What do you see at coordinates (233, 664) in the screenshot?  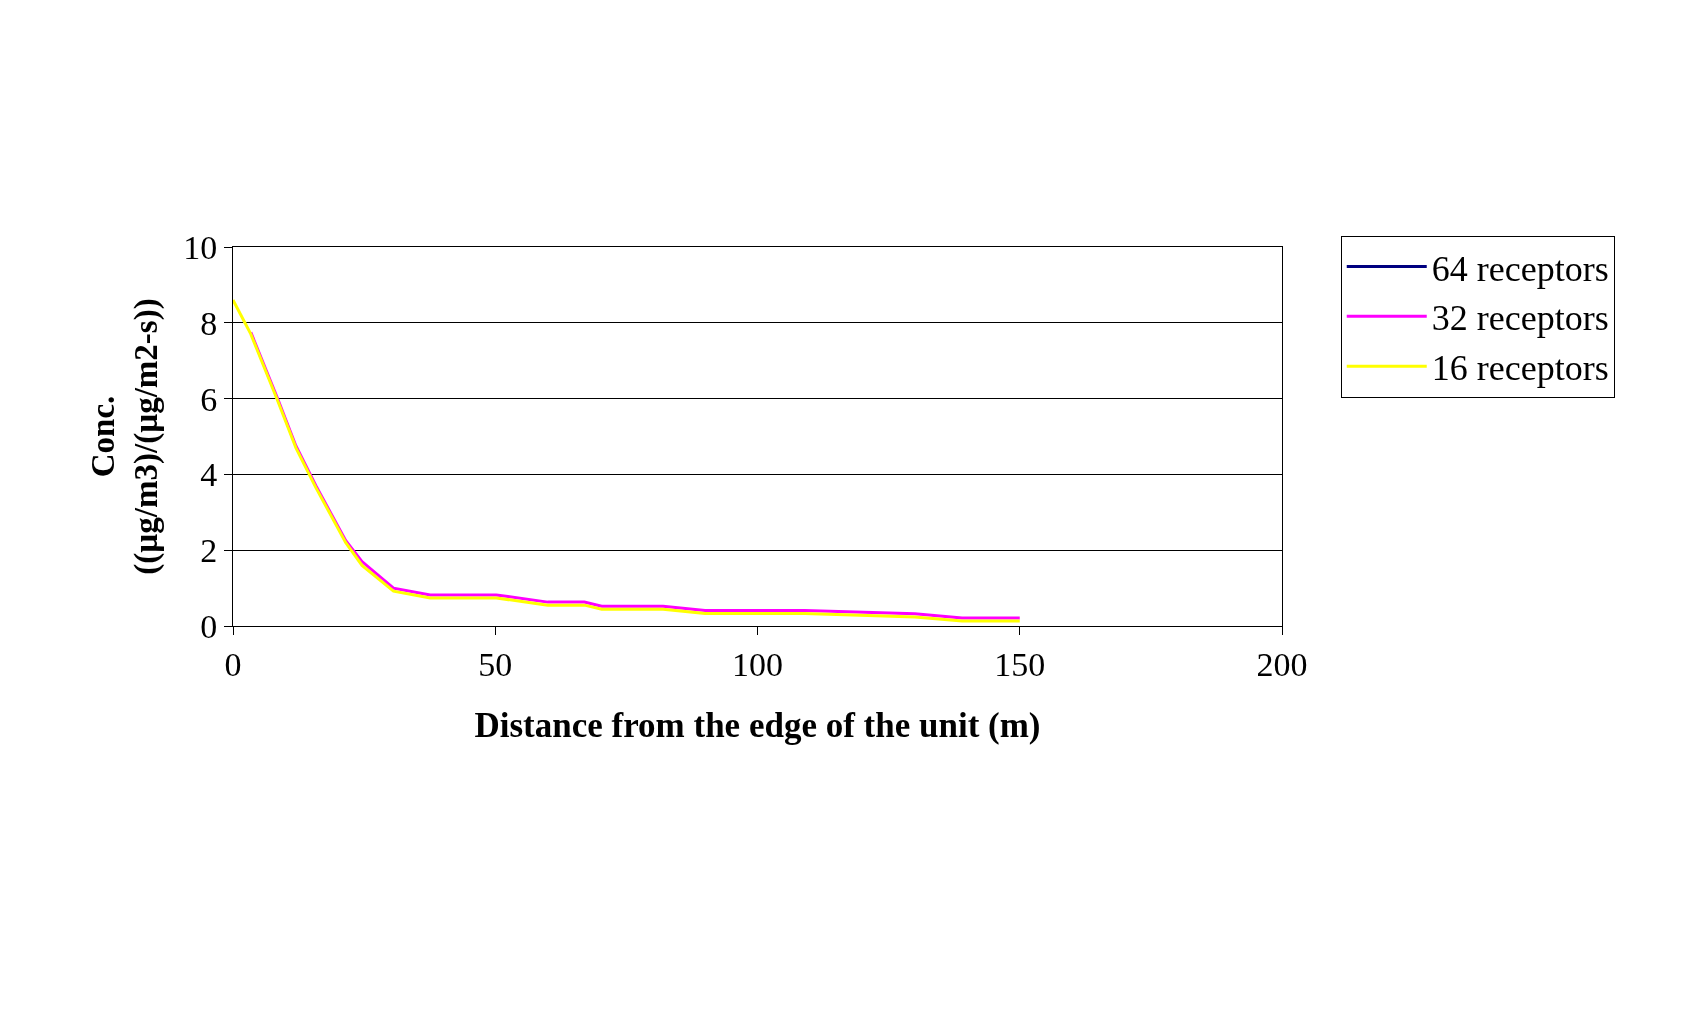 I see `x-tick-label: 0` at bounding box center [233, 664].